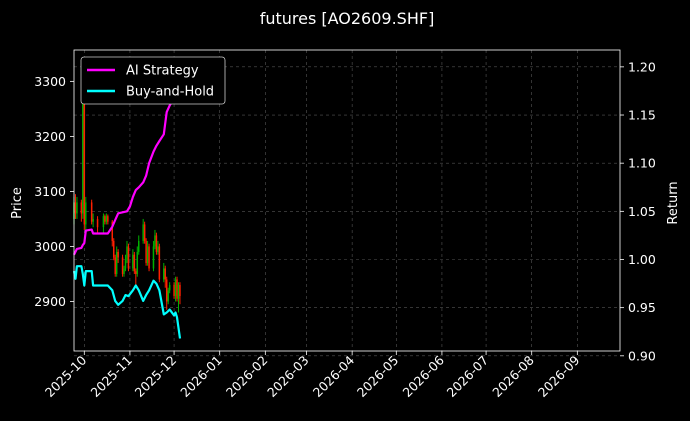 The width and height of the screenshot is (690, 421). I want to click on y-left-tick-label: 3200, so click(50, 136).